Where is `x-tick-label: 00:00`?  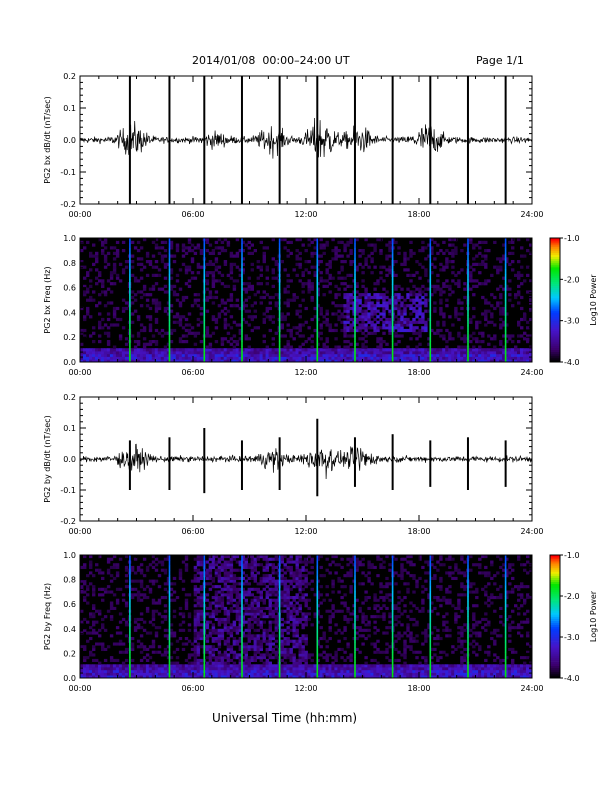
x-tick-label: 00:00 is located at coordinates (79, 214).